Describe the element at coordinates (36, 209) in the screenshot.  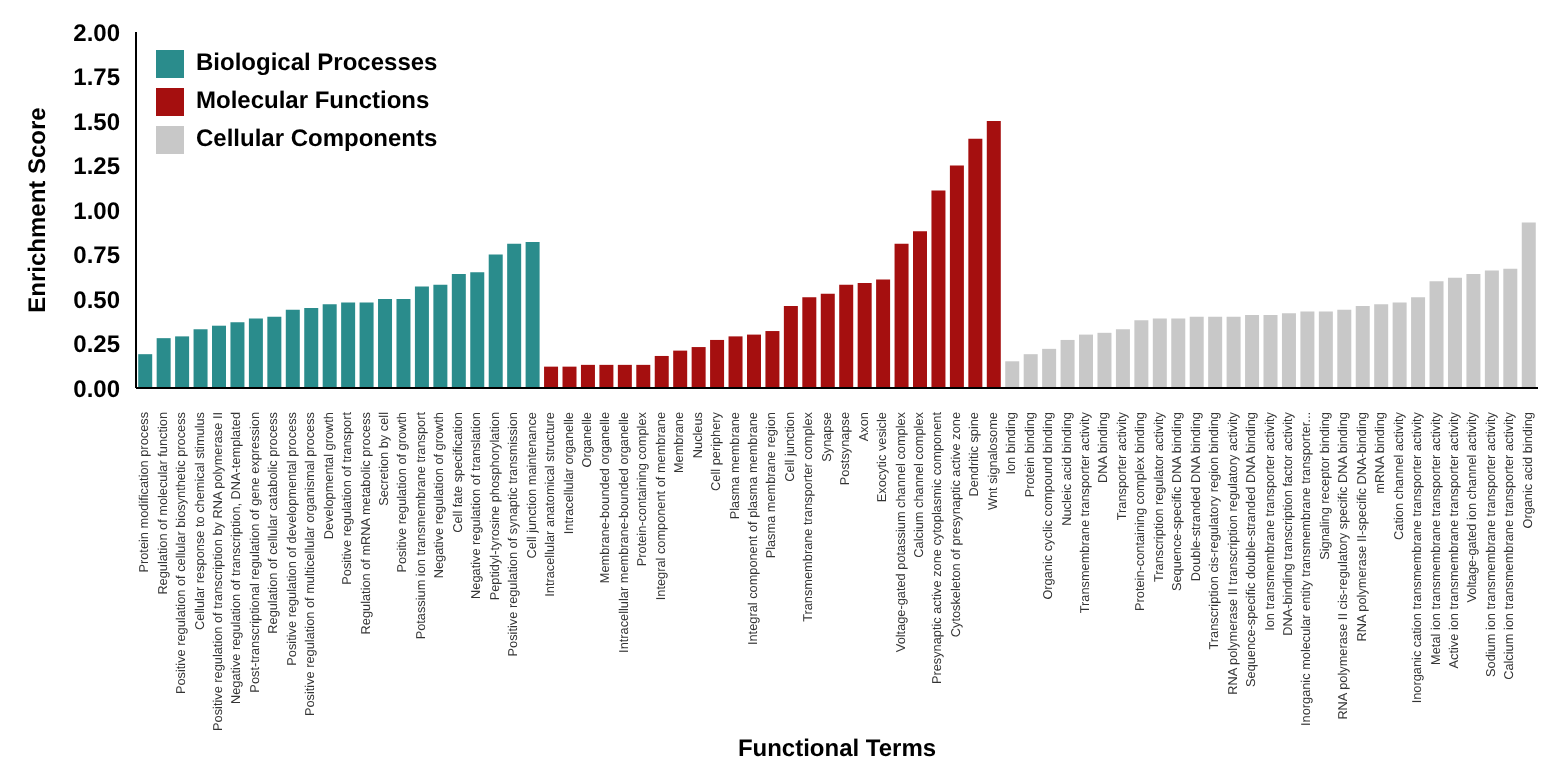
I see `y-axis-title: Enrichment Score` at that location.